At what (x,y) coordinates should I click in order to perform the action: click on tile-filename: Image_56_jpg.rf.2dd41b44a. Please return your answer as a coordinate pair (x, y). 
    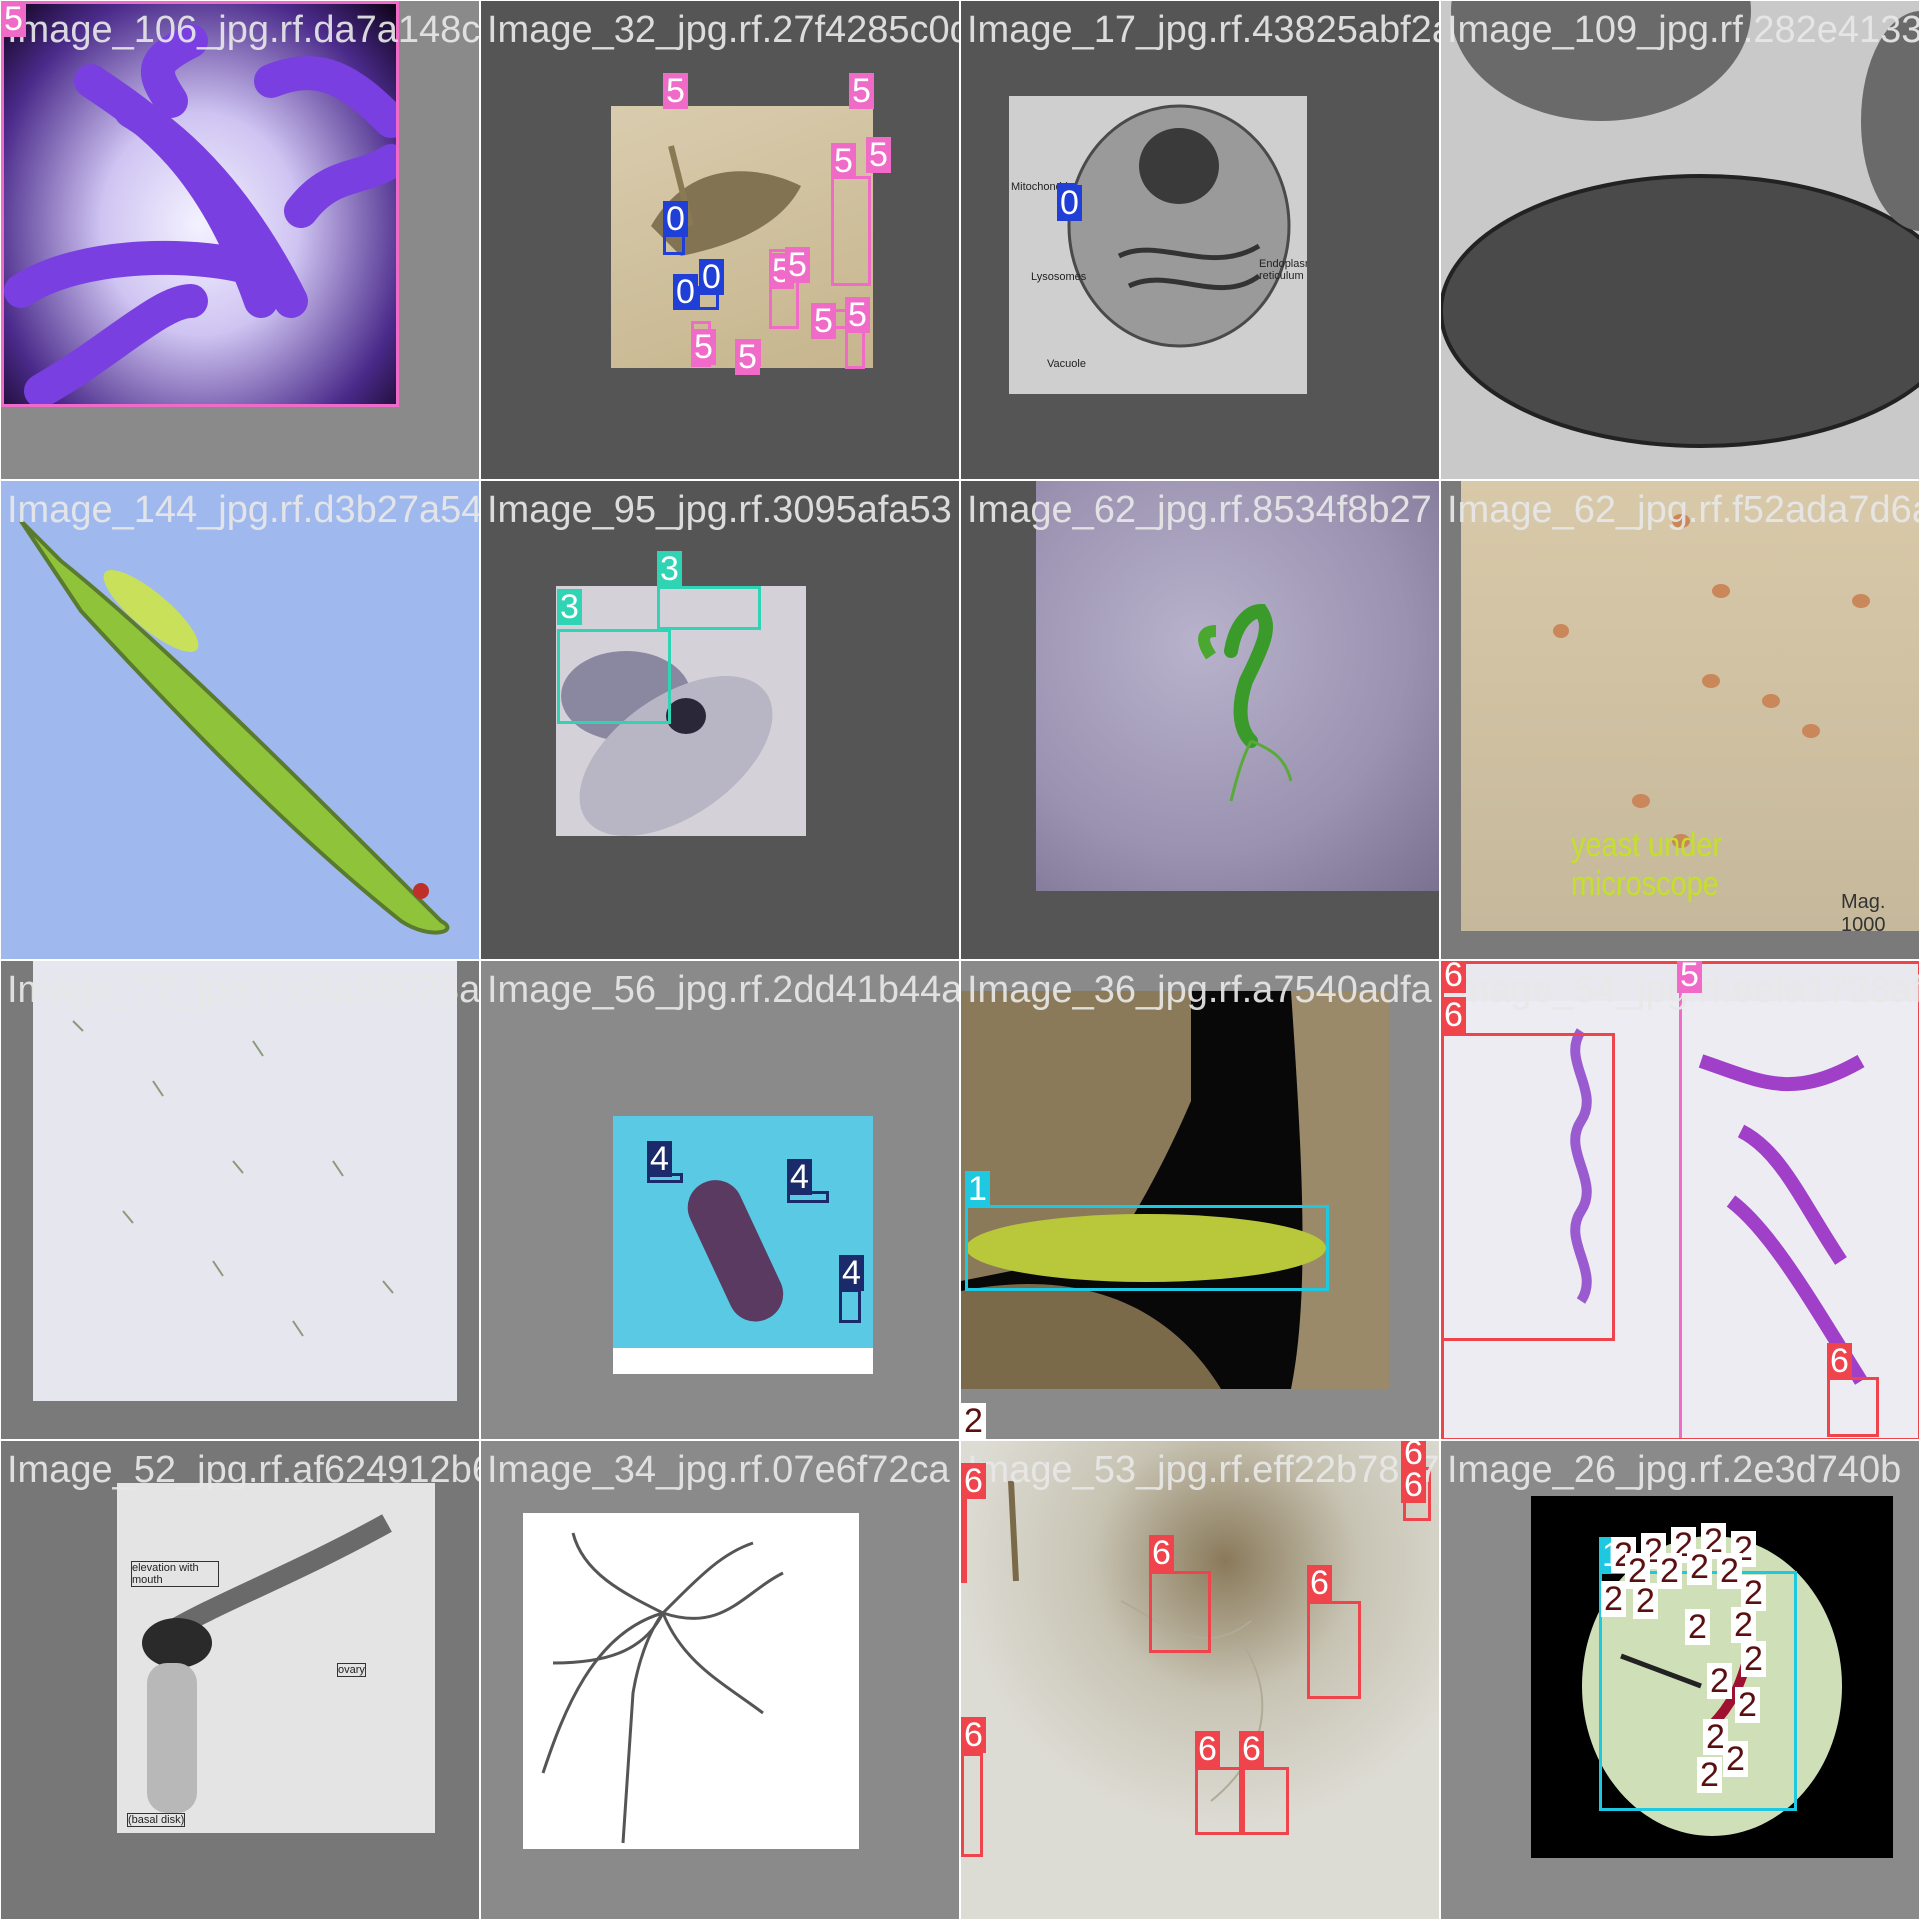
    Looking at the image, I should click on (723, 990).